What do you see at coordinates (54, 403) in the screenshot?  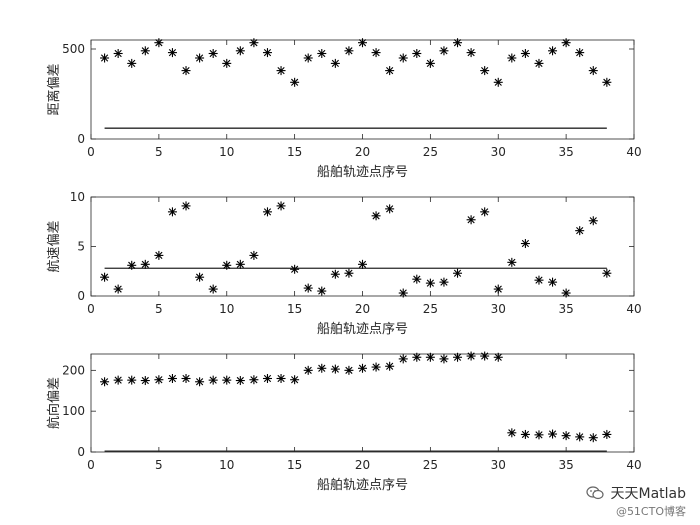 I see `y-axis-label: 航向偏差` at bounding box center [54, 403].